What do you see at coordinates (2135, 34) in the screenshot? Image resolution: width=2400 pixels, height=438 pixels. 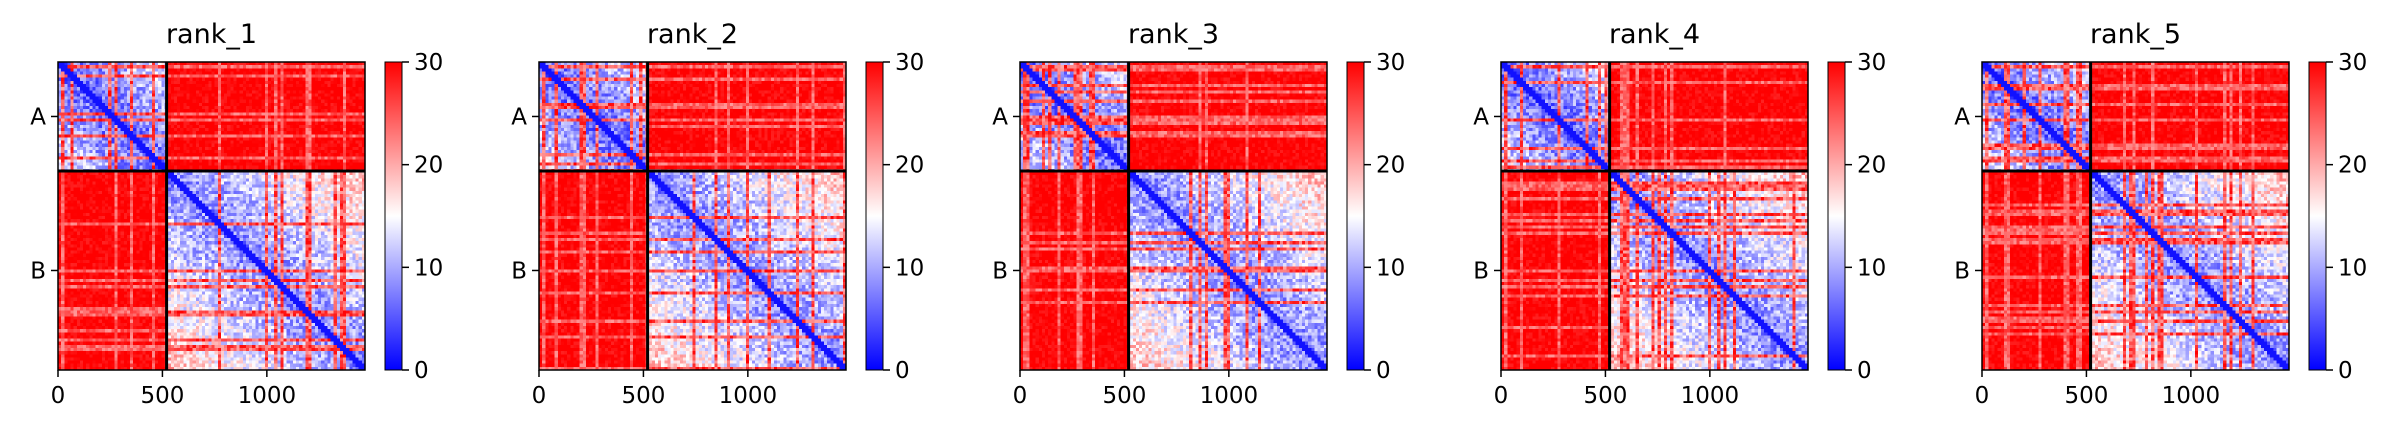 I see `panel-title: rank_5` at bounding box center [2135, 34].